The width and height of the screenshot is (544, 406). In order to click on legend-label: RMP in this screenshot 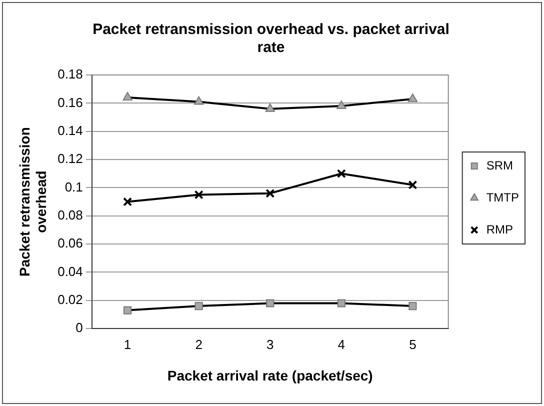, I will do `click(500, 229)`.